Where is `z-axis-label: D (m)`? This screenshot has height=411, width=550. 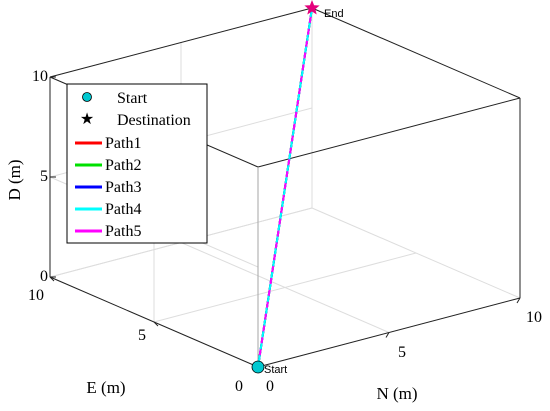 z-axis-label: D (m) is located at coordinates (14, 179).